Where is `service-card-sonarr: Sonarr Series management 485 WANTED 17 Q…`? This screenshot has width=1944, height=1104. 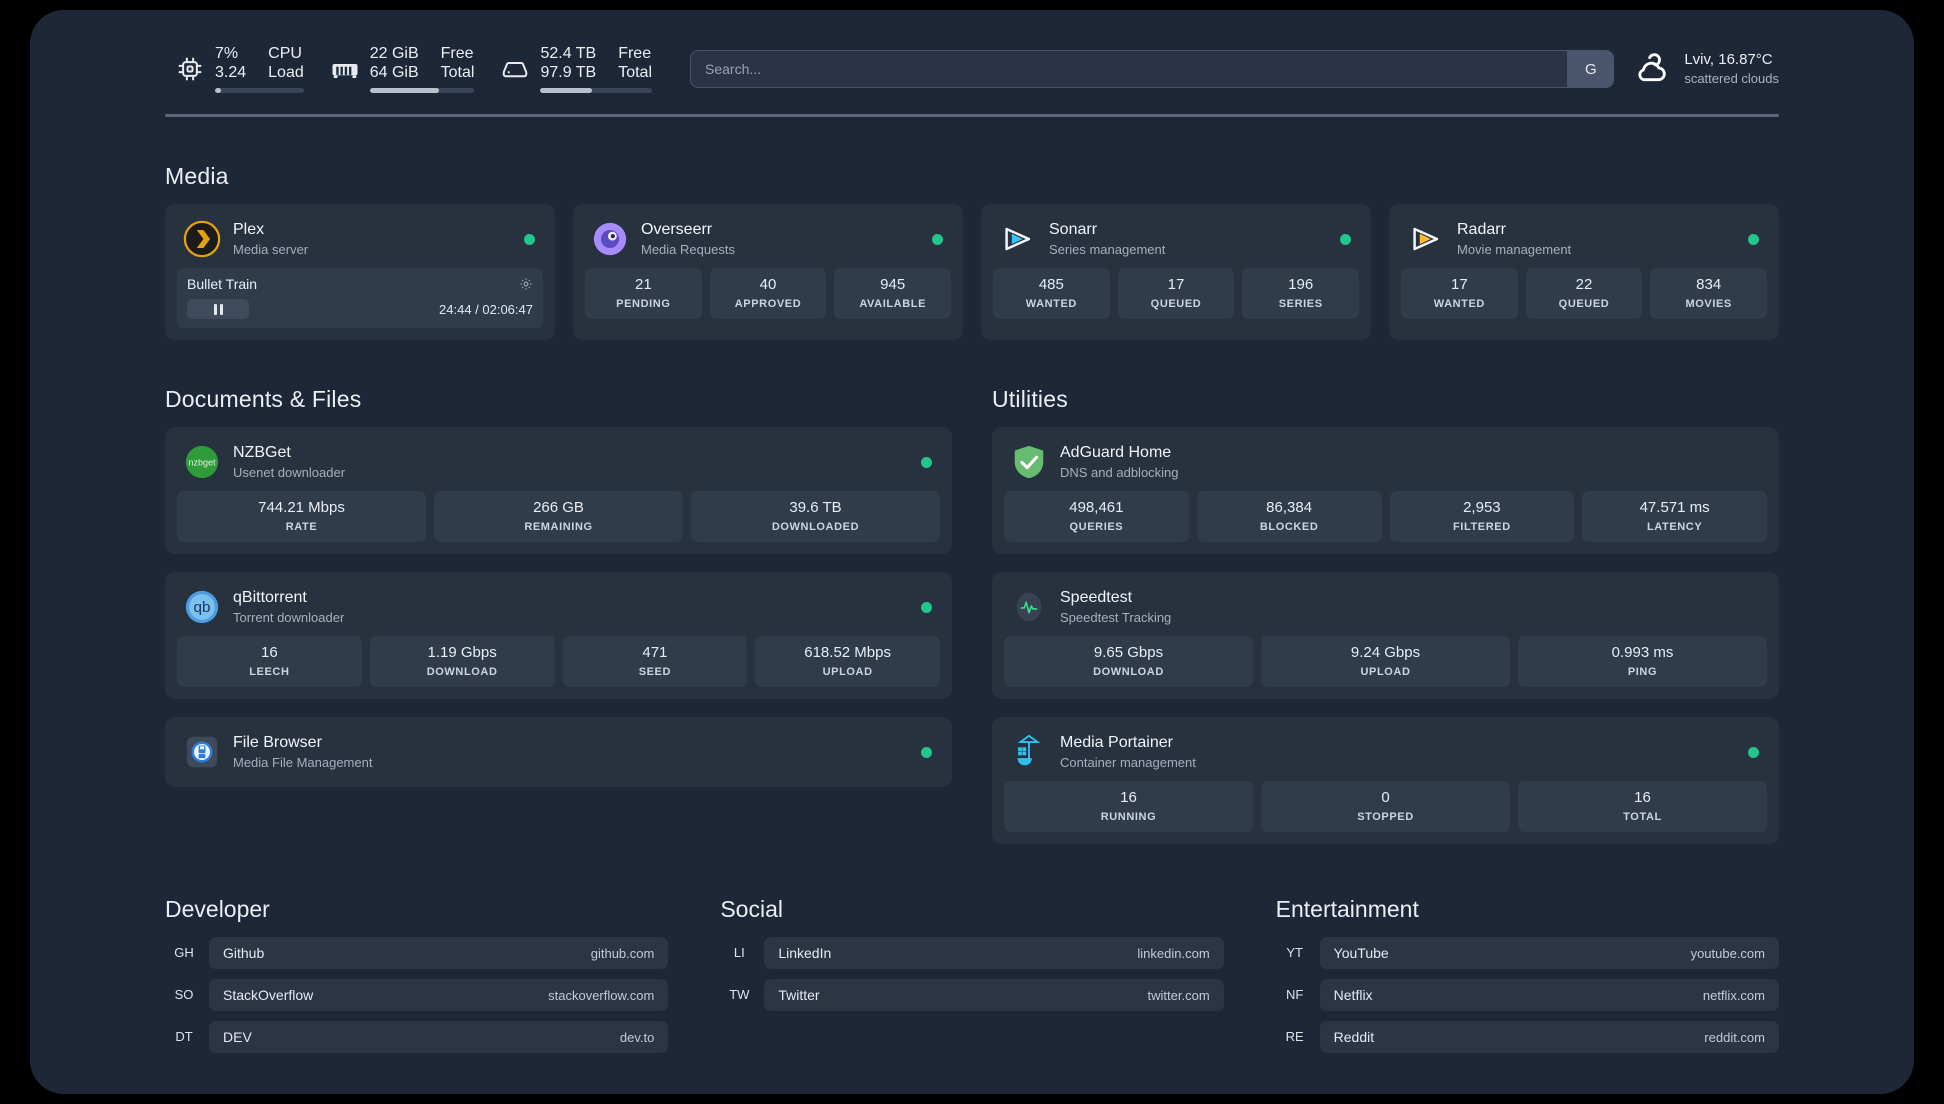 service-card-sonarr: Sonarr Series management 485 WANTED 17 Q… is located at coordinates (1176, 272).